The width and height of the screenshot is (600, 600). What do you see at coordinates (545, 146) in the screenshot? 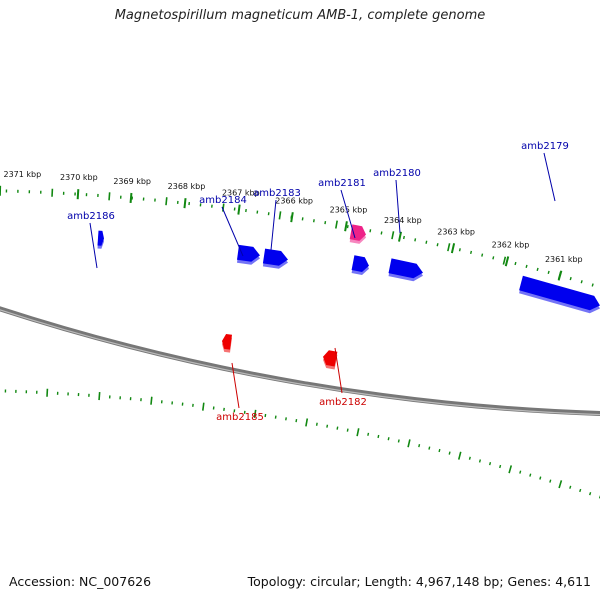
I see `gene-label-amb2179: amb2179` at bounding box center [545, 146].